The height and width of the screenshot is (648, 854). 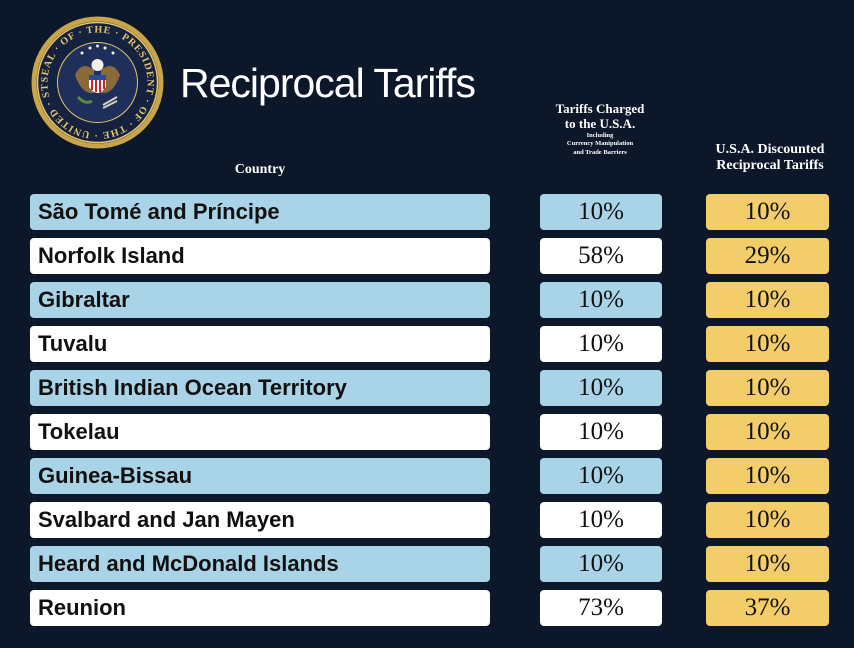 I want to click on country-cell: British Indian Ocean Territory, so click(x=260, y=388).